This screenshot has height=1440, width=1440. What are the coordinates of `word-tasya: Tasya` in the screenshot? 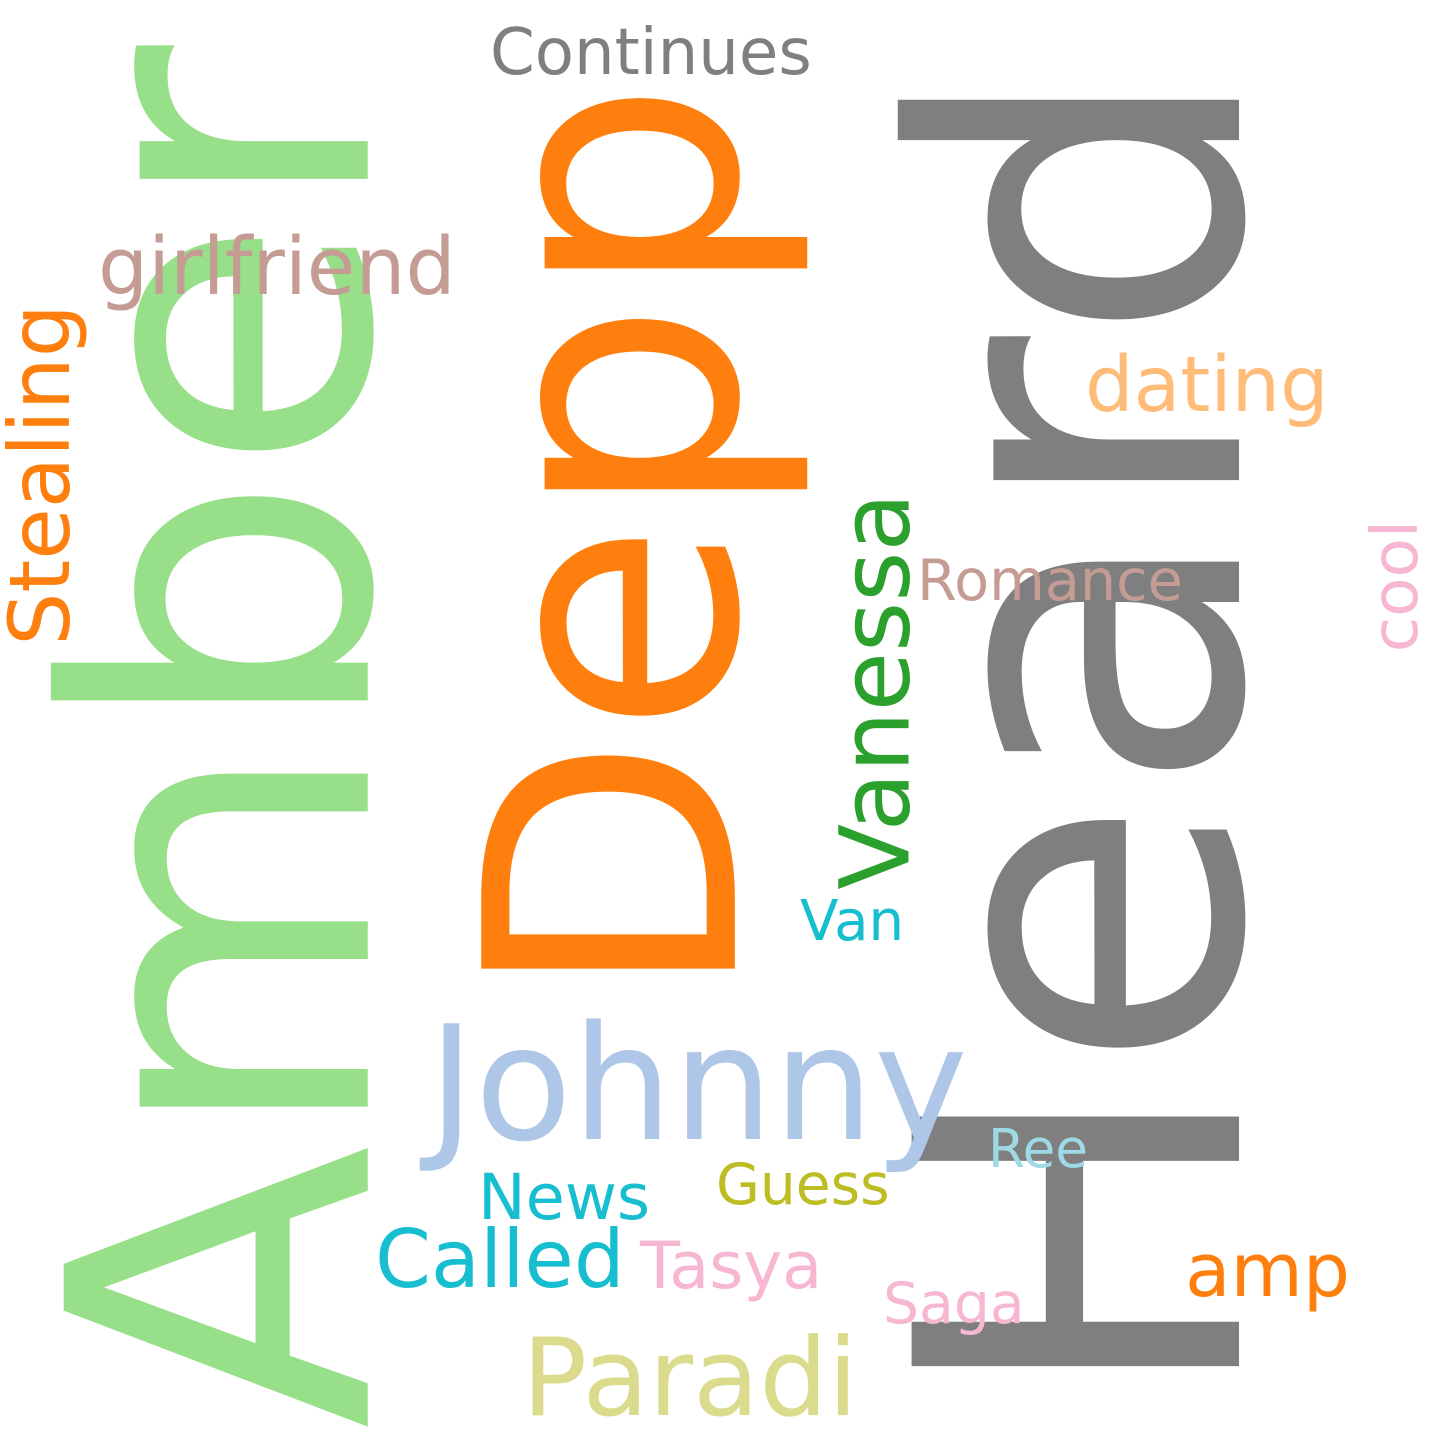 It's located at (731, 1265).